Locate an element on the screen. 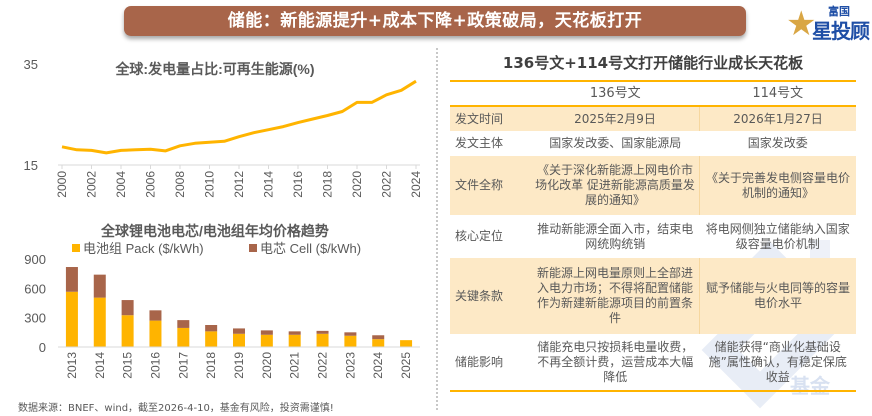 This screenshot has height=416, width=872. line-x-tick-label: 2002 is located at coordinates (92, 184).